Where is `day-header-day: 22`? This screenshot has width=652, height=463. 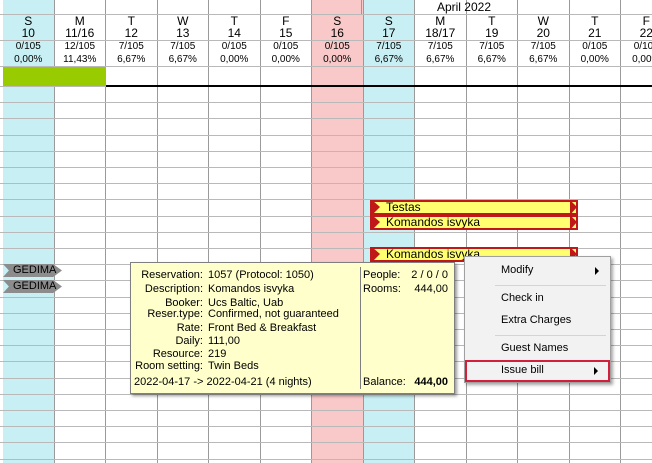 day-header-day: 22 is located at coordinates (645, 33).